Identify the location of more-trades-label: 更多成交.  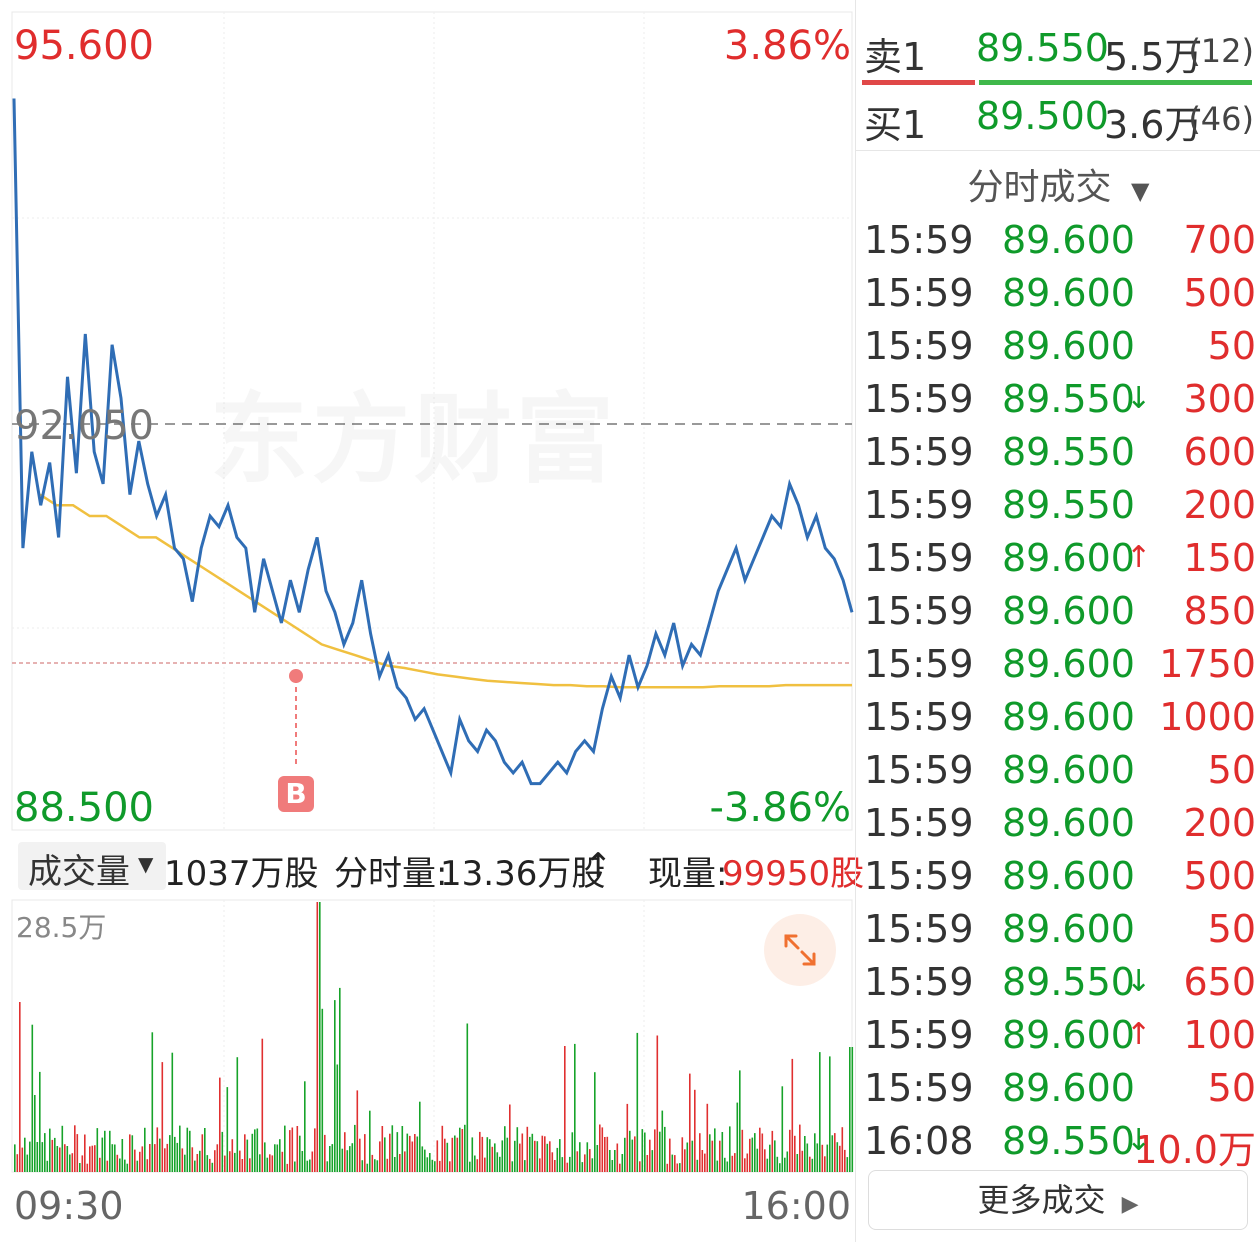
(1041, 1200).